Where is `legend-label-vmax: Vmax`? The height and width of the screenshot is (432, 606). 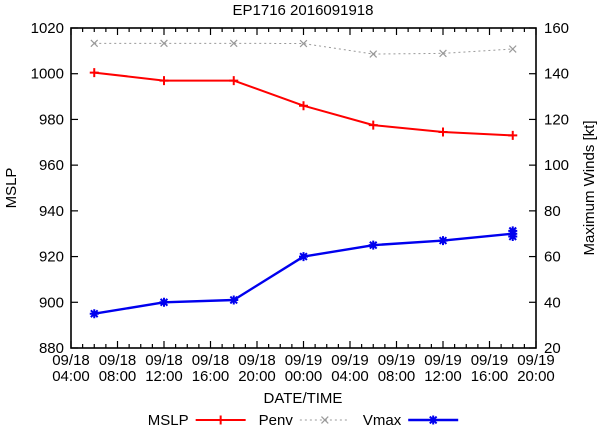
legend-label-vmax: Vmax is located at coordinates (382, 420).